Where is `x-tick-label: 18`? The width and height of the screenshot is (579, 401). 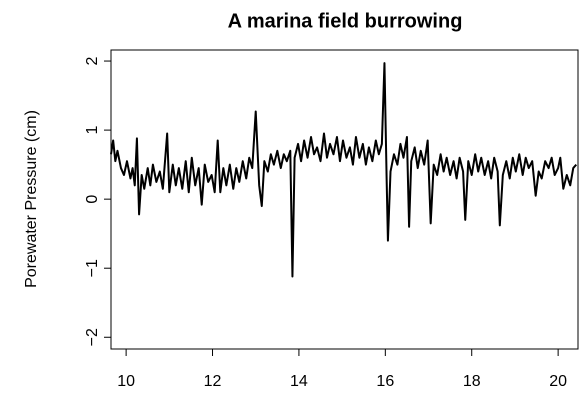
x-tick-label: 18 is located at coordinates (472, 381).